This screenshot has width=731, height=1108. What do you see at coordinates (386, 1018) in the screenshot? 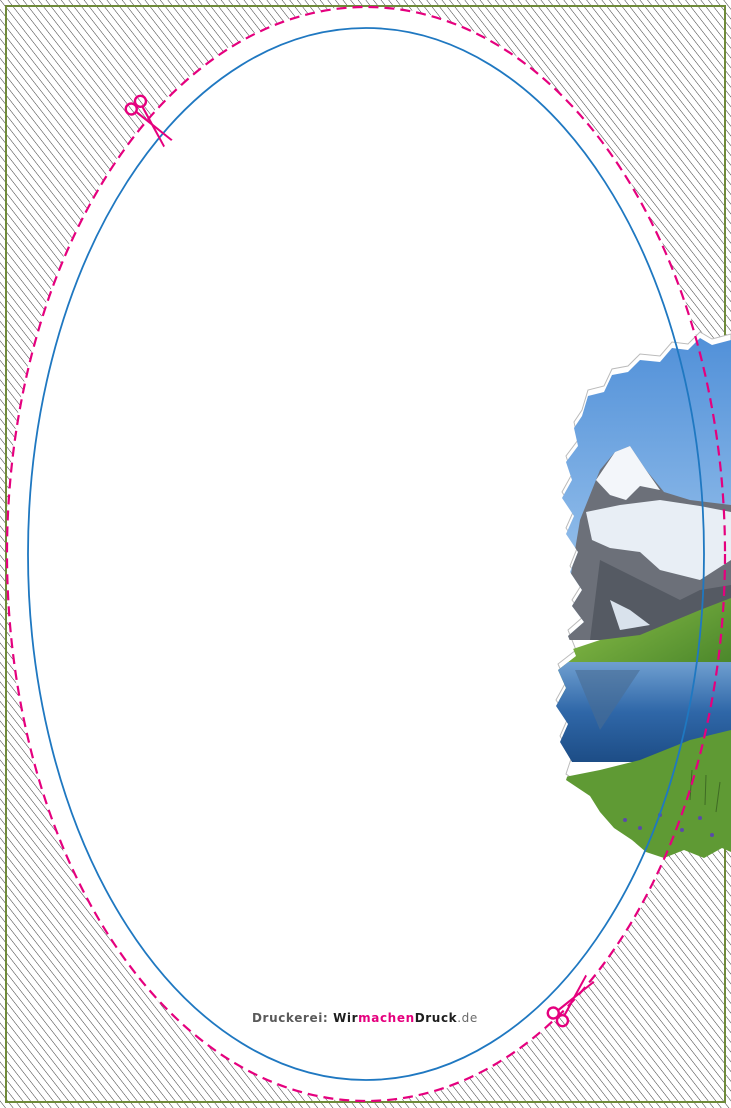
I see `imprint-machen: machen` at bounding box center [386, 1018].